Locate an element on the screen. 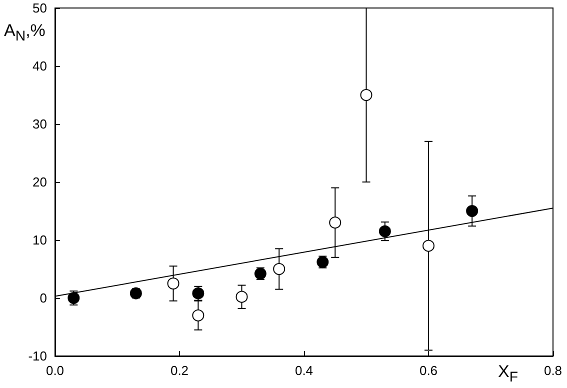 This screenshot has width=567, height=388. x-tick-label: 0.8 is located at coordinates (553, 370).